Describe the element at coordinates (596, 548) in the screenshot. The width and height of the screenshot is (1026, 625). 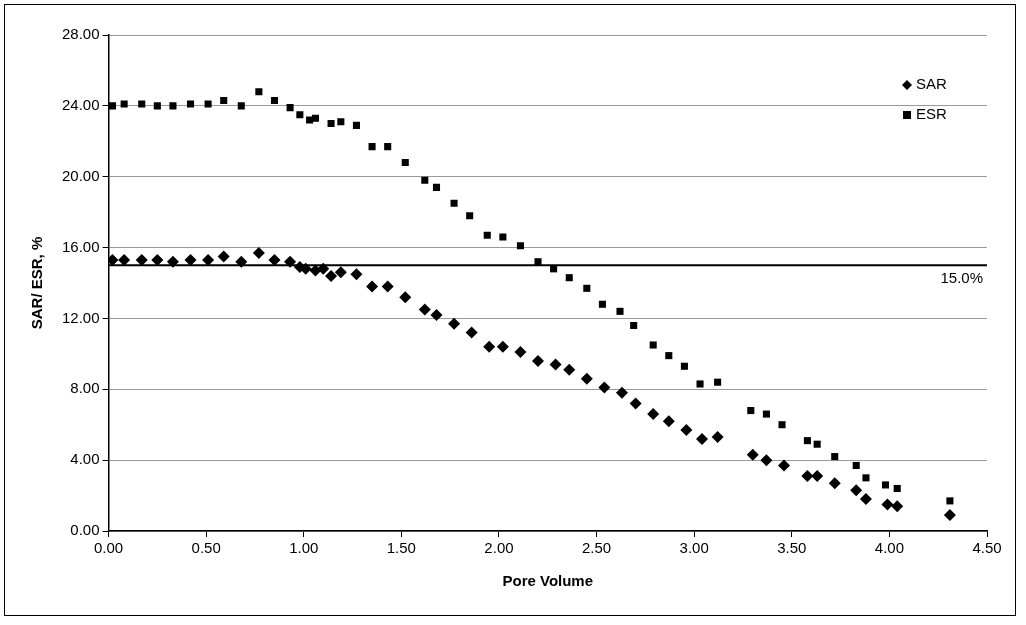
I see `x-tick-label: 2.50` at that location.